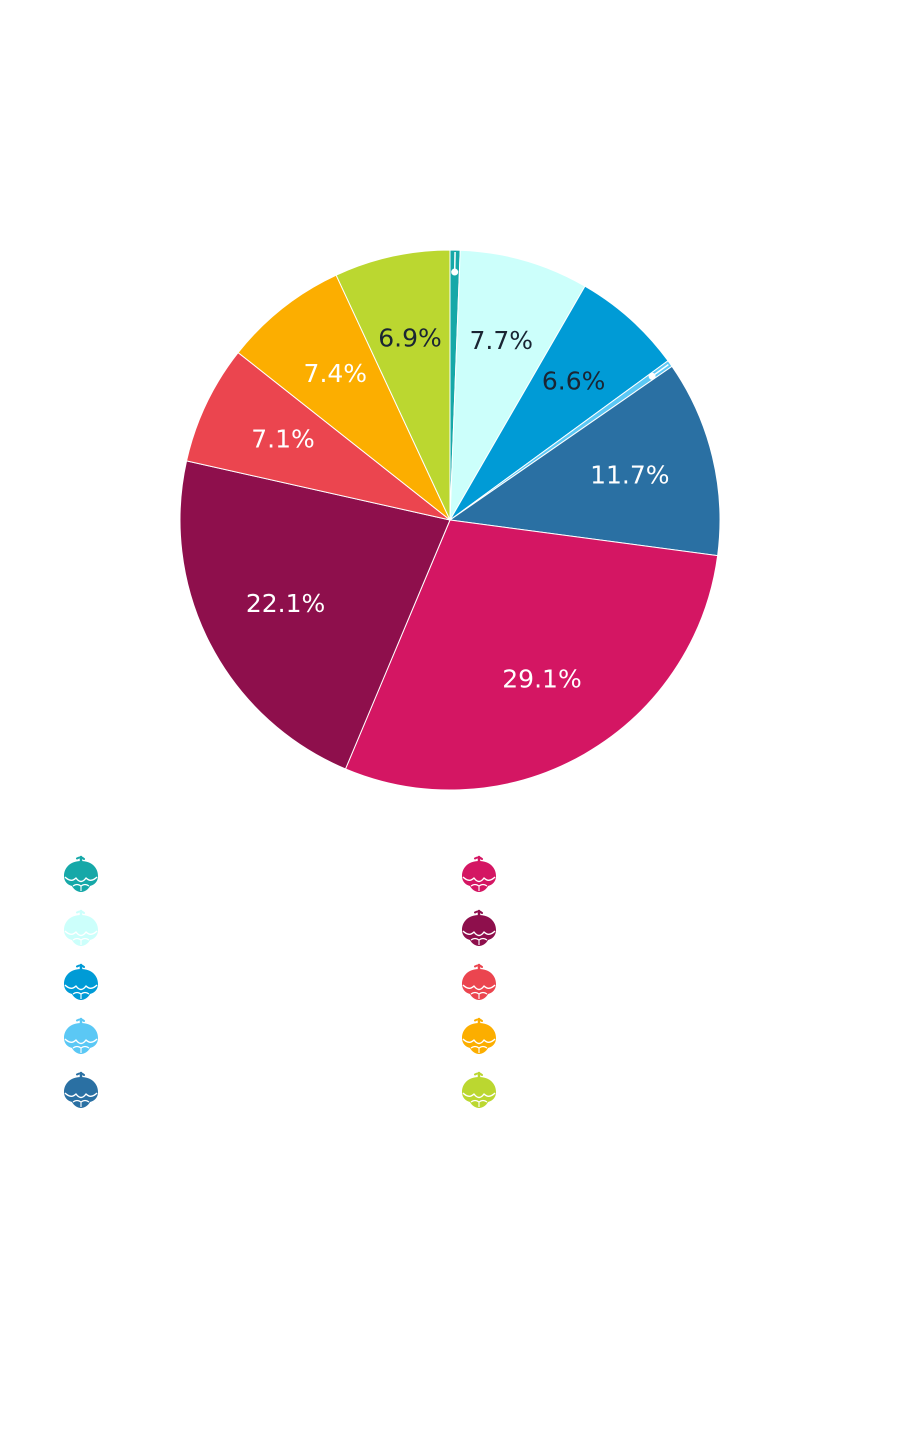 Image resolution: width=900 pixels, height=1440 pixels. What do you see at coordinates (336, 373) in the screenshot?
I see `slice-label-9: 7.4%` at bounding box center [336, 373].